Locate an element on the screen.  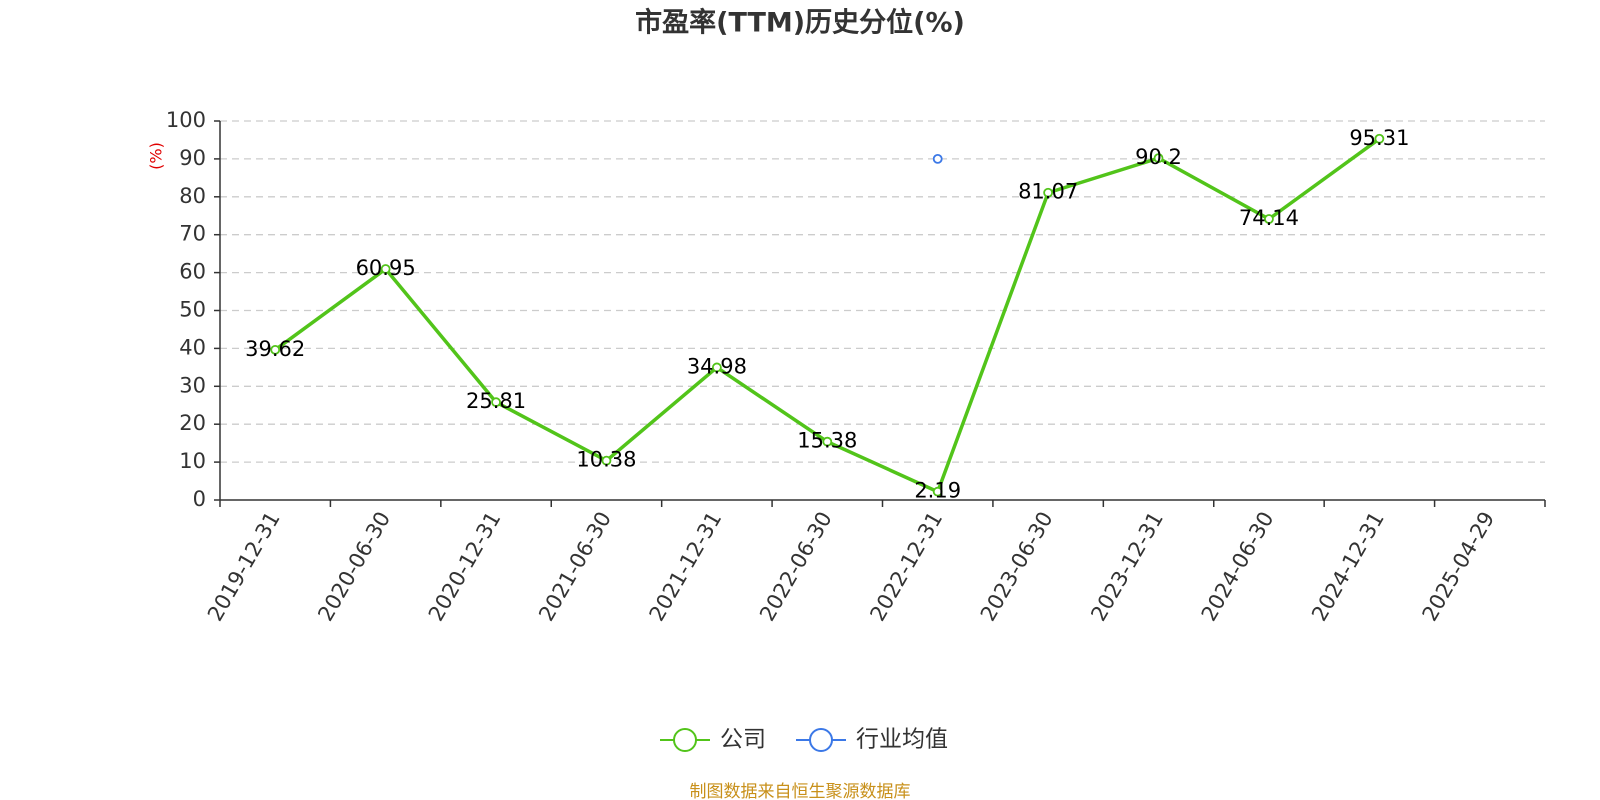
x-tick-label: 2020-06-30 is located at coordinates (354, 567).